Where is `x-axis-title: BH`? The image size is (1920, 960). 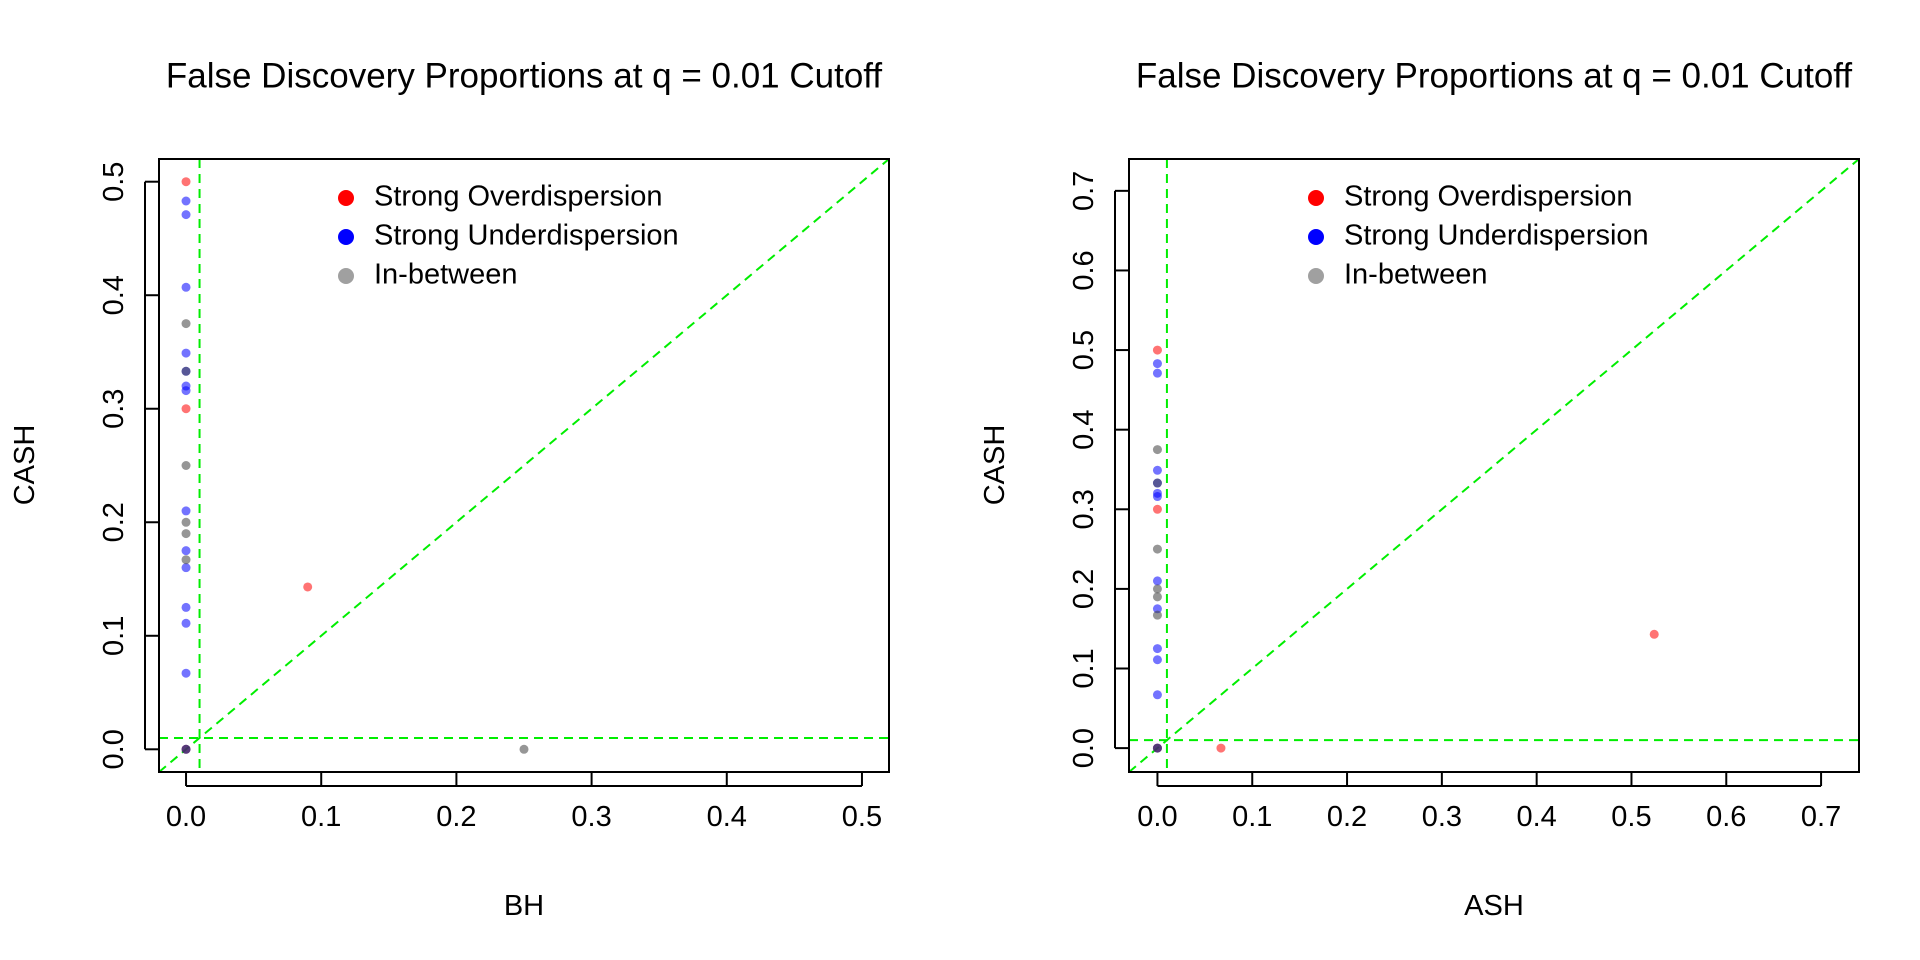
x-axis-title: BH is located at coordinates (524, 906).